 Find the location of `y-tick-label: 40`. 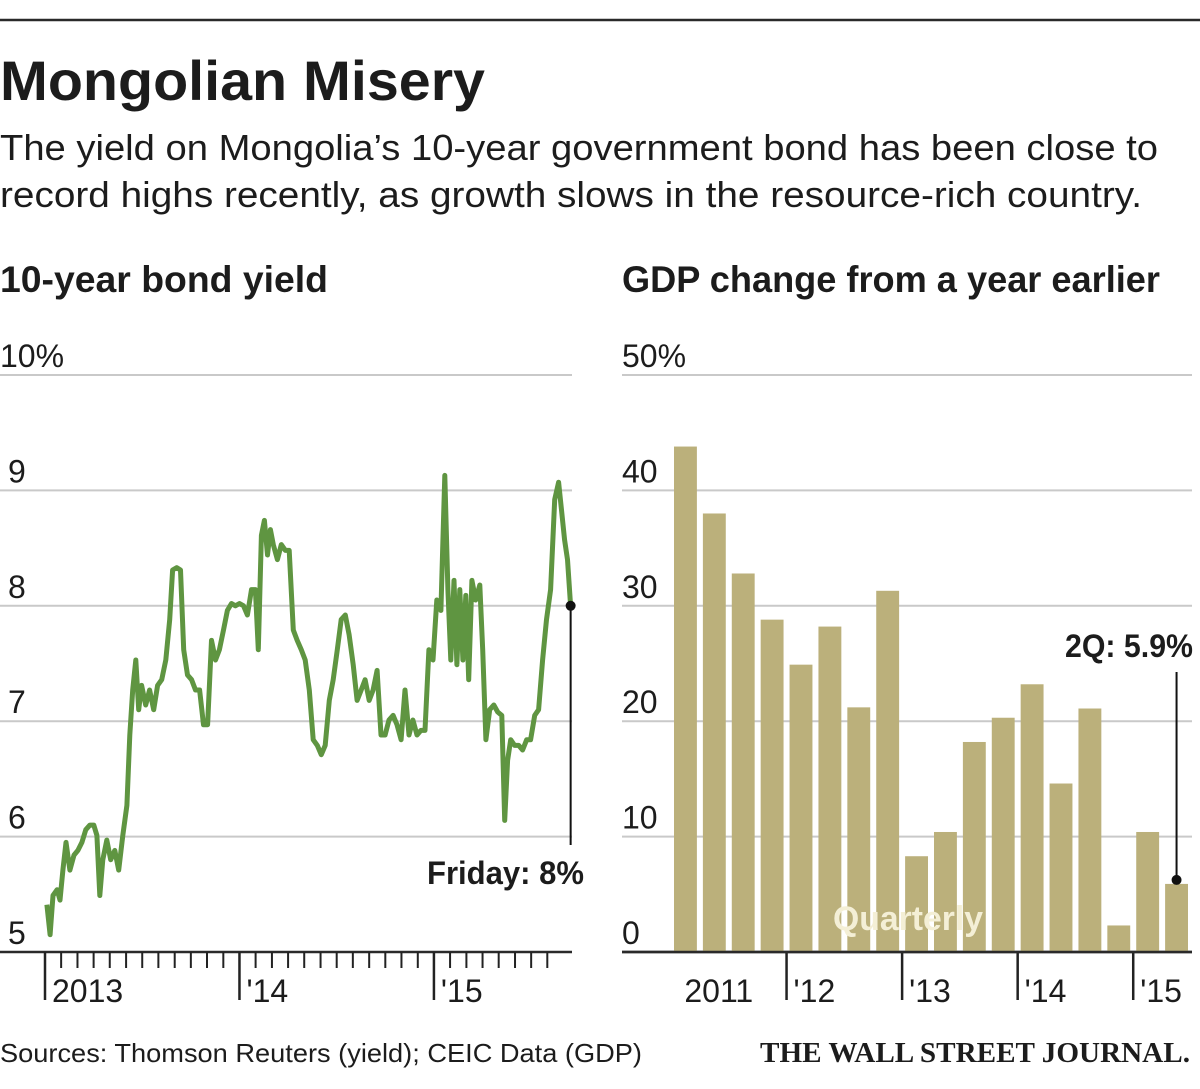

y-tick-label: 40 is located at coordinates (640, 471).